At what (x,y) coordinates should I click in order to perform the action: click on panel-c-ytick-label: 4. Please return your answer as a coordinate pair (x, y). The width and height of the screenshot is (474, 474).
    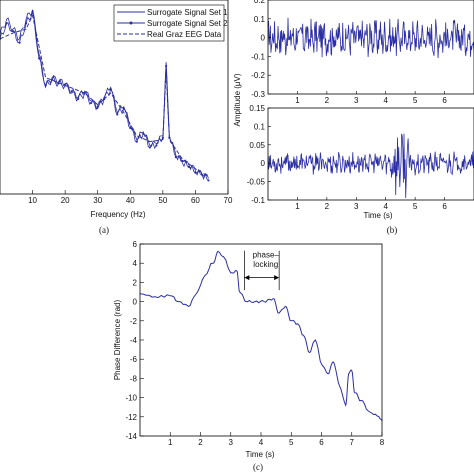
    Looking at the image, I should click on (135, 263).